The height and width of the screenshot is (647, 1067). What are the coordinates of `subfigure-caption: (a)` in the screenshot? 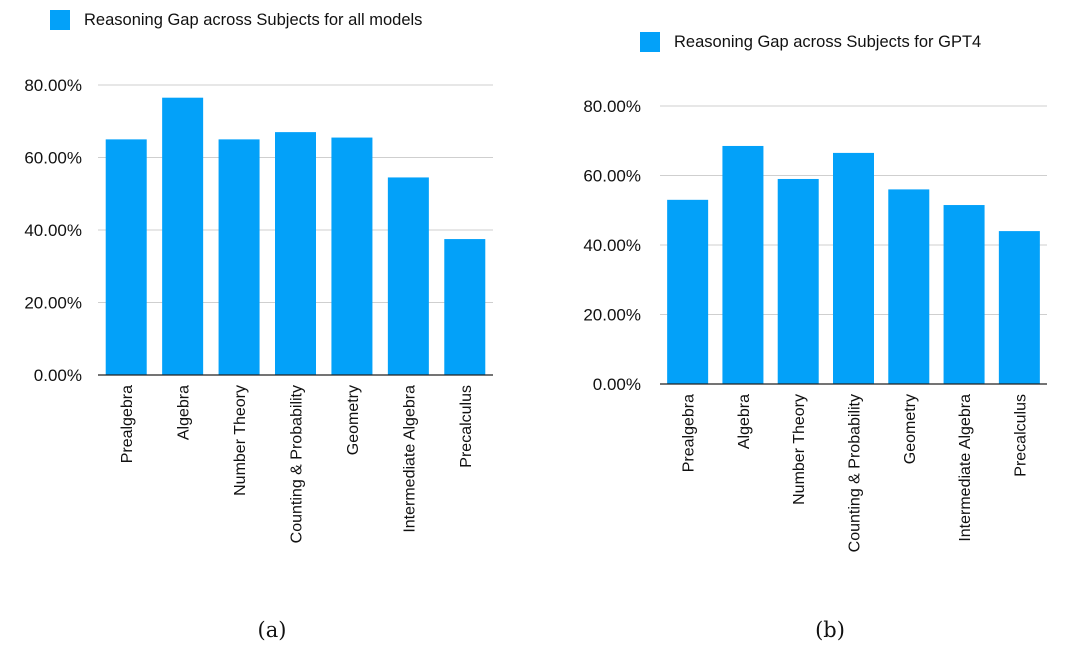 It's located at (272, 630).